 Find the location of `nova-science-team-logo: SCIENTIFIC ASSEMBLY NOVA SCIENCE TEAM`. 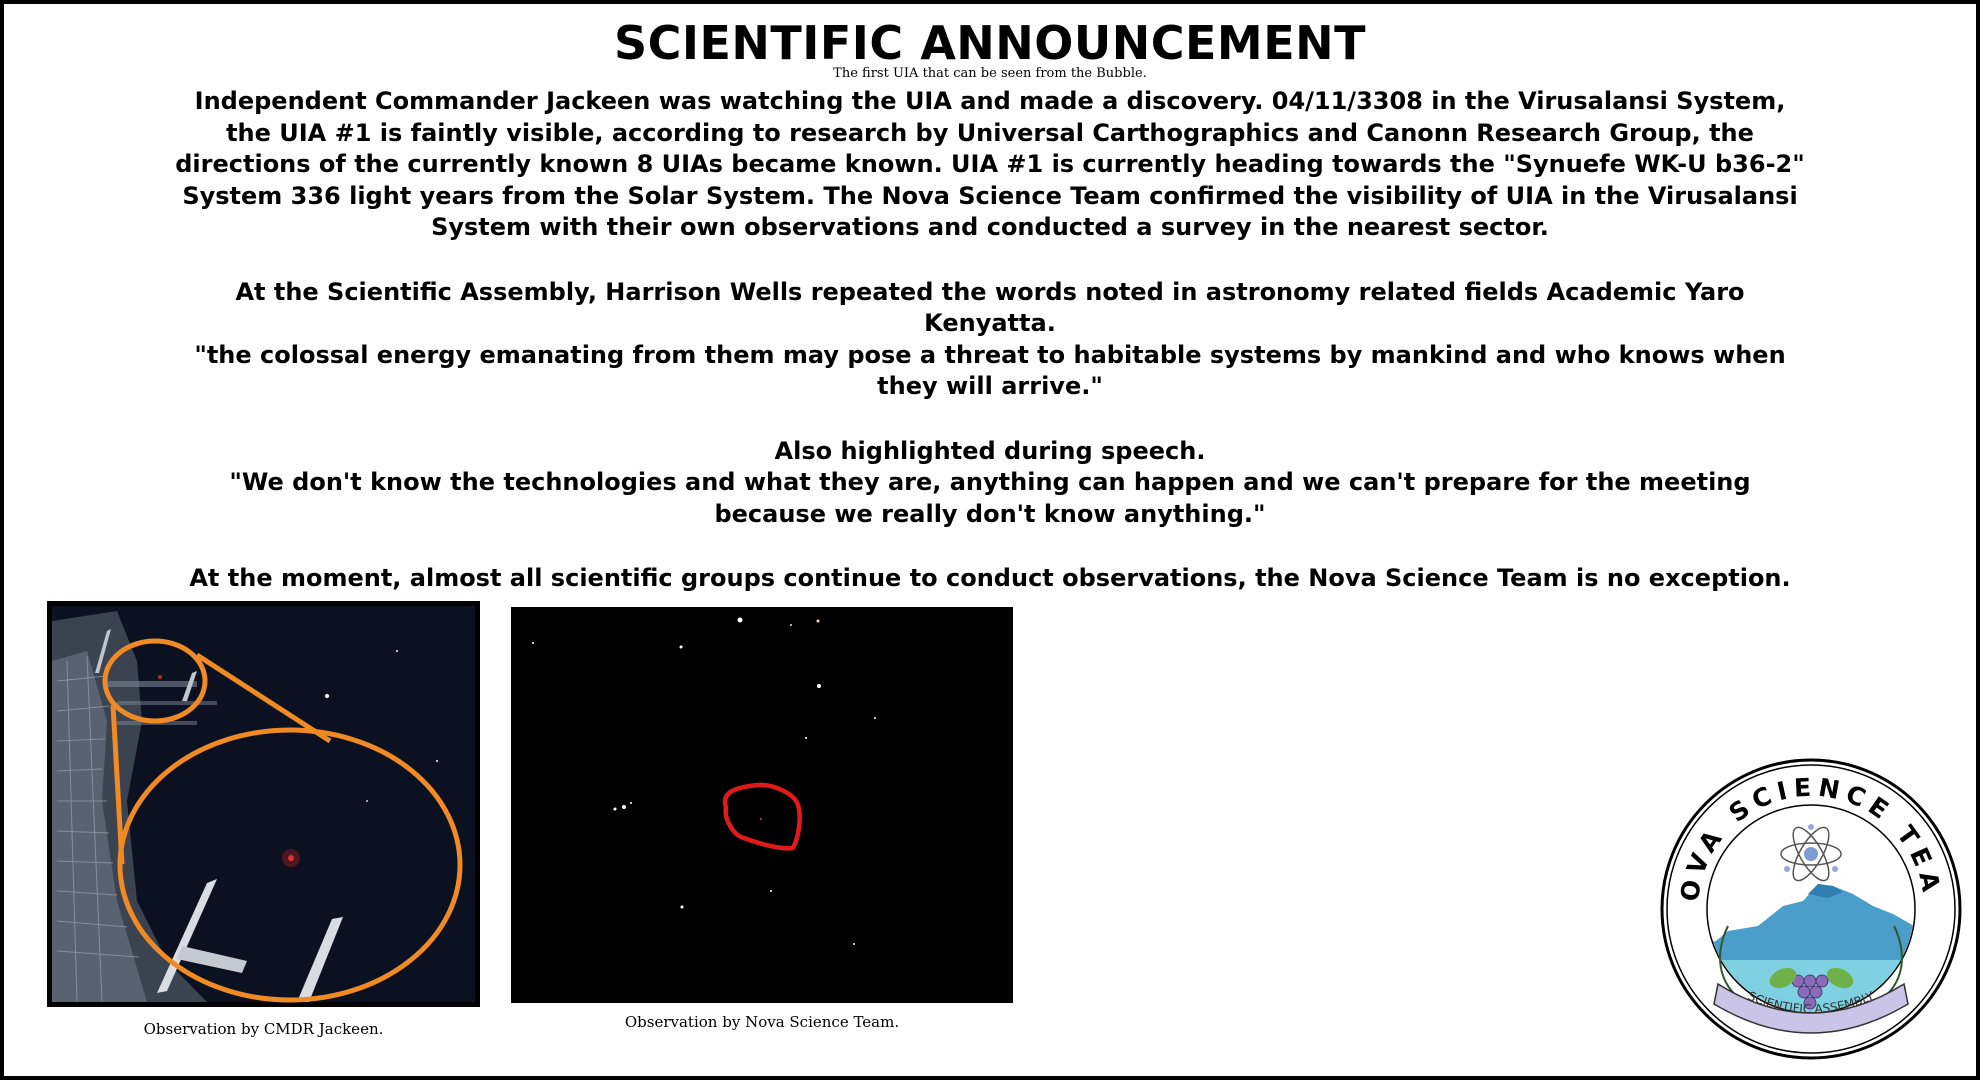

nova-science-team-logo: SCIENTIFIC ASSEMBLY NOVA SCIENCE TEAM is located at coordinates (1803, 897).